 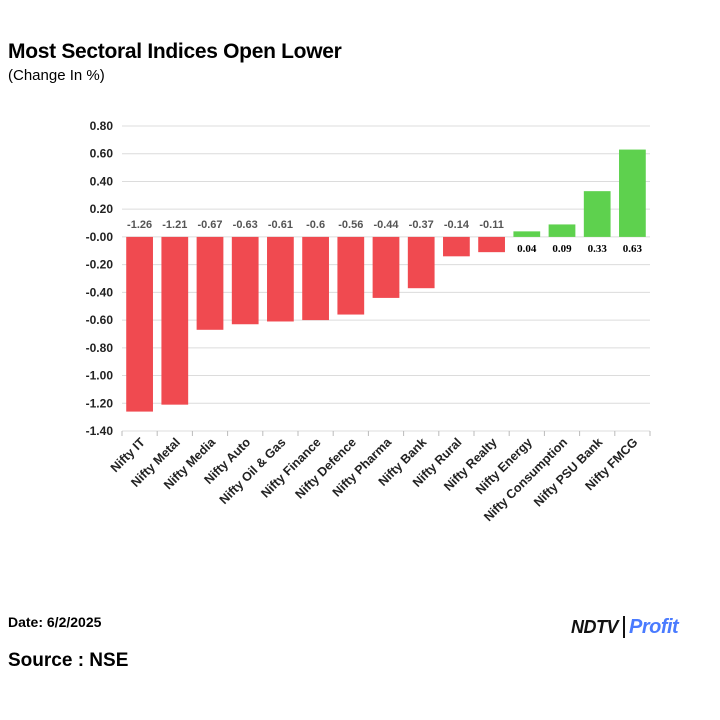 I want to click on y-tick-label: -0.40, so click(x=100, y=292).